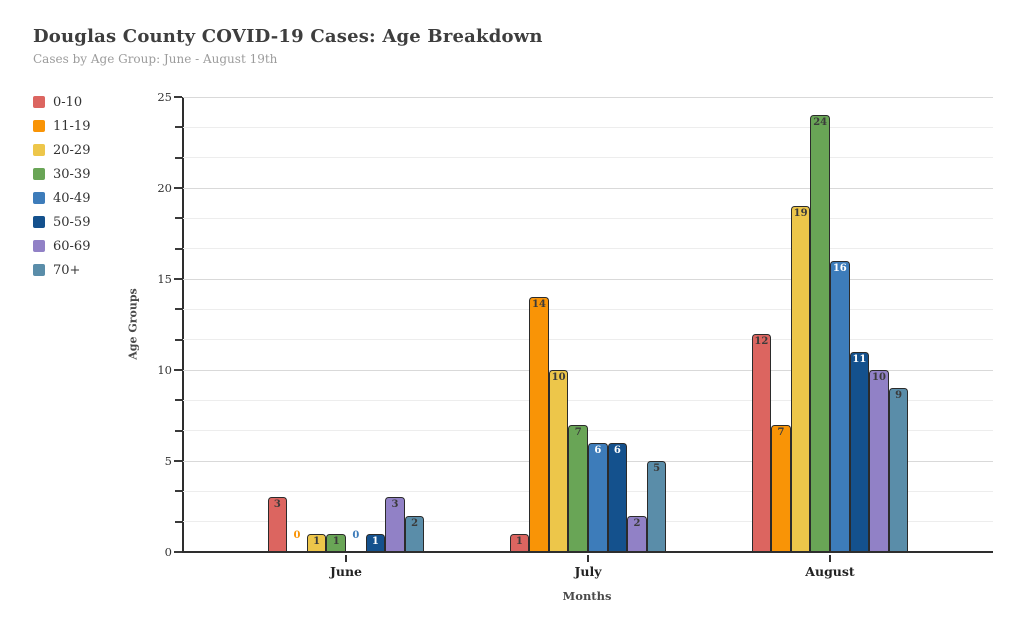 The height and width of the screenshot is (634, 1024). Describe the element at coordinates (61, 150) in the screenshot. I see `legend-item: 20-29` at that location.